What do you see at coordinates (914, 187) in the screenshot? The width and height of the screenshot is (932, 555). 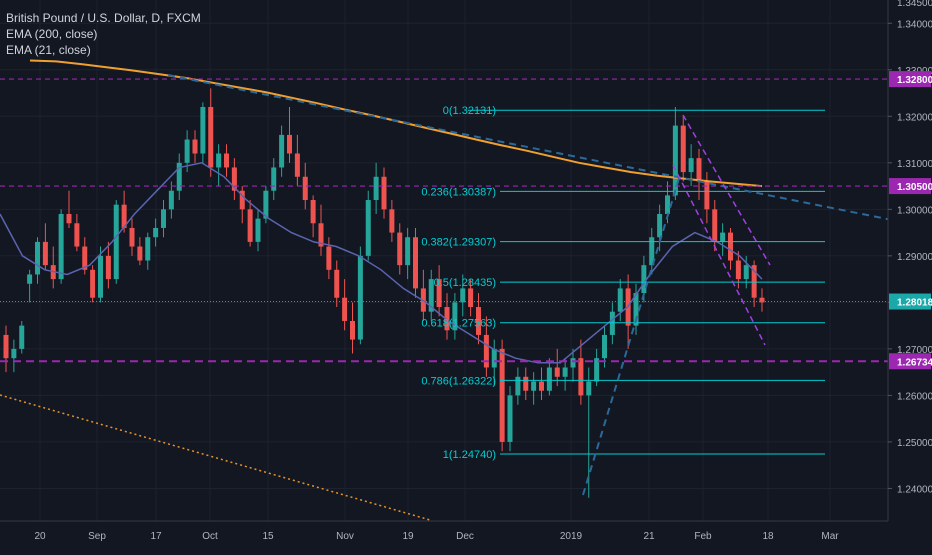 I see `price-tag-label: 1.30500` at bounding box center [914, 187].